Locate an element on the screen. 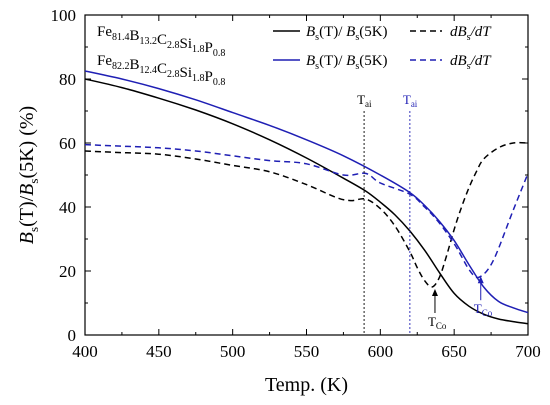 The image size is (550, 405). y-tick-label: 0 is located at coordinates (72, 335).